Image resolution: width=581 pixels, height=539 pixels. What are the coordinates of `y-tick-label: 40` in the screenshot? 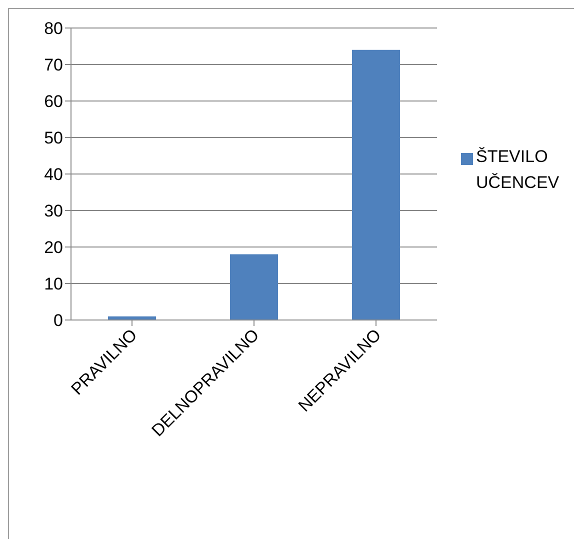 It's located at (53, 174).